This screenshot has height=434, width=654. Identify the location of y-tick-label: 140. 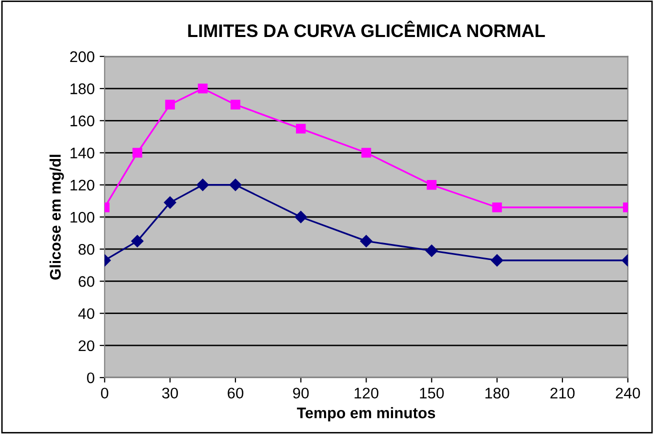
(82, 153).